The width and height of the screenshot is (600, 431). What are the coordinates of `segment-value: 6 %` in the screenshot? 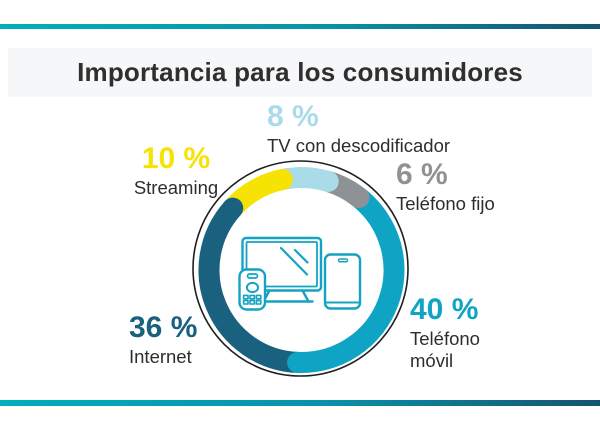 It's located at (422, 174).